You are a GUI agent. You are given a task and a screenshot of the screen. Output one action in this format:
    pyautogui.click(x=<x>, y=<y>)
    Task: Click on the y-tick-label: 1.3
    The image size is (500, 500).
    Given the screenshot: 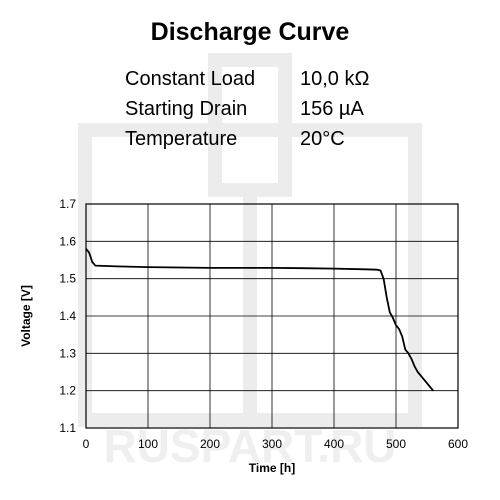 What is the action you would take?
    pyautogui.click(x=67, y=353)
    